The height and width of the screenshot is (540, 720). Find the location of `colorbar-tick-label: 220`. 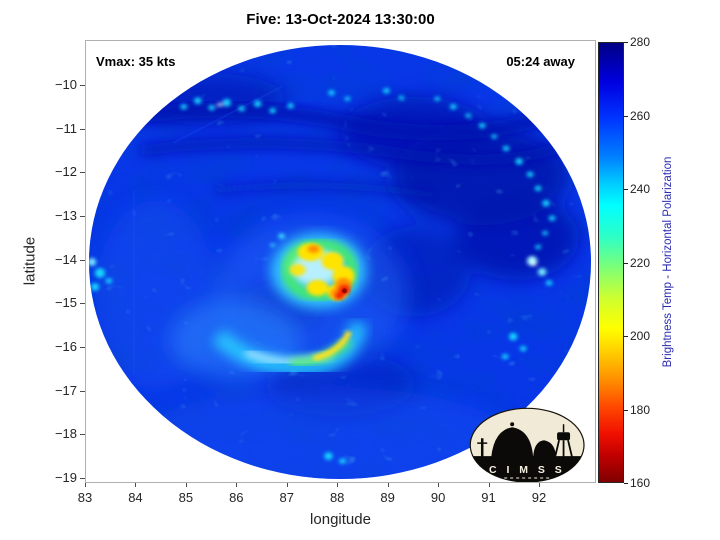

colorbar-tick-label: 220 is located at coordinates (640, 262).